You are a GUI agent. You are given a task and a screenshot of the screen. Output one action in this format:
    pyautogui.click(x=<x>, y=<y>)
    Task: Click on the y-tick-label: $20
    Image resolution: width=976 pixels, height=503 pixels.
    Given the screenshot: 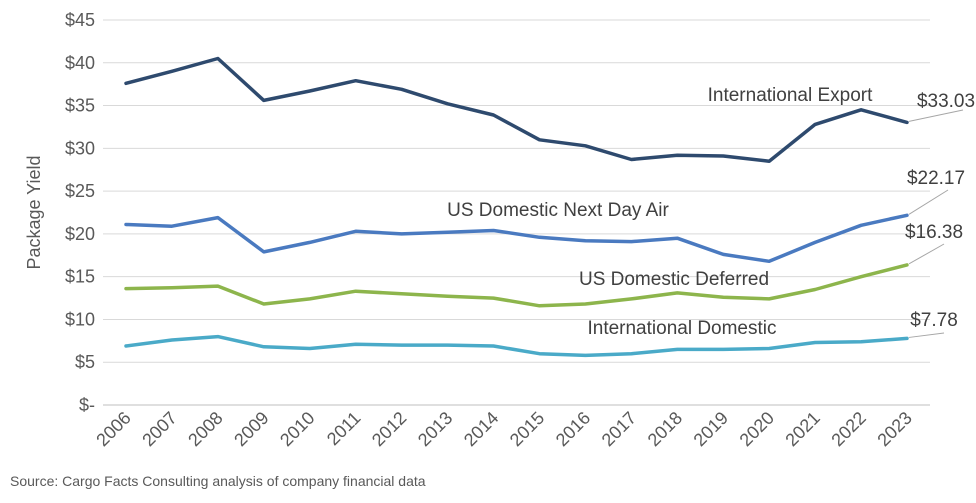 What is the action you would take?
    pyautogui.click(x=80, y=234)
    